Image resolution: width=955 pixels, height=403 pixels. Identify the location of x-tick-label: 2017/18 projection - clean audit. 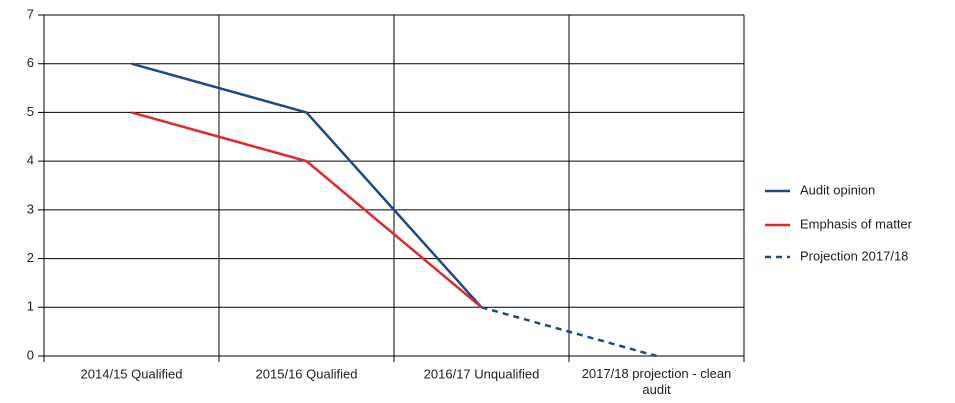
(657, 381).